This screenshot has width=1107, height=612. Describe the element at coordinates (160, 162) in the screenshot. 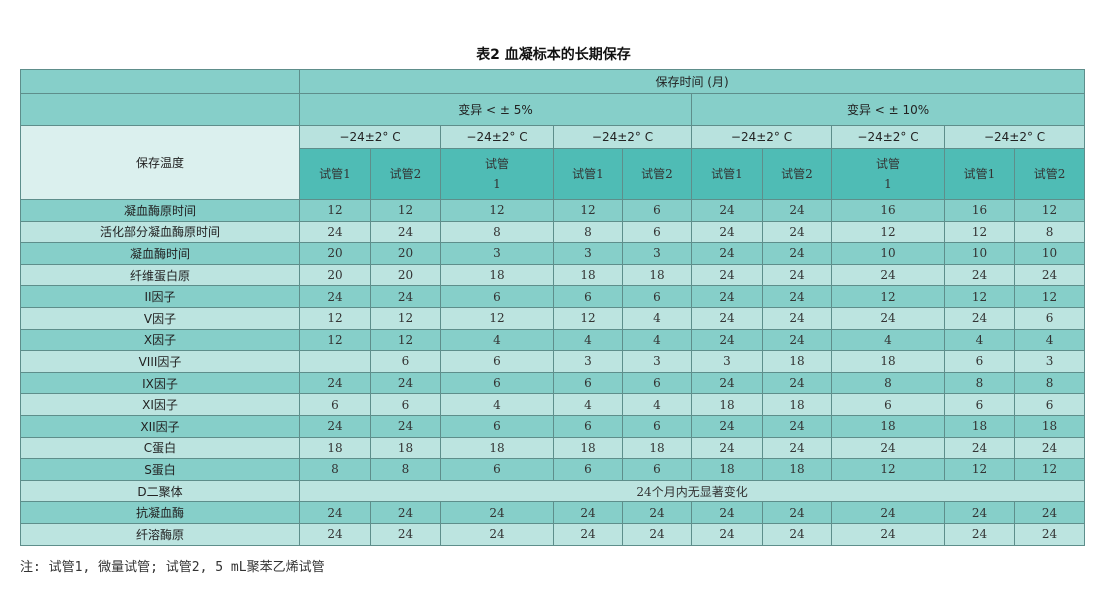

I see `header-temperature-label: 保存温度` at that location.